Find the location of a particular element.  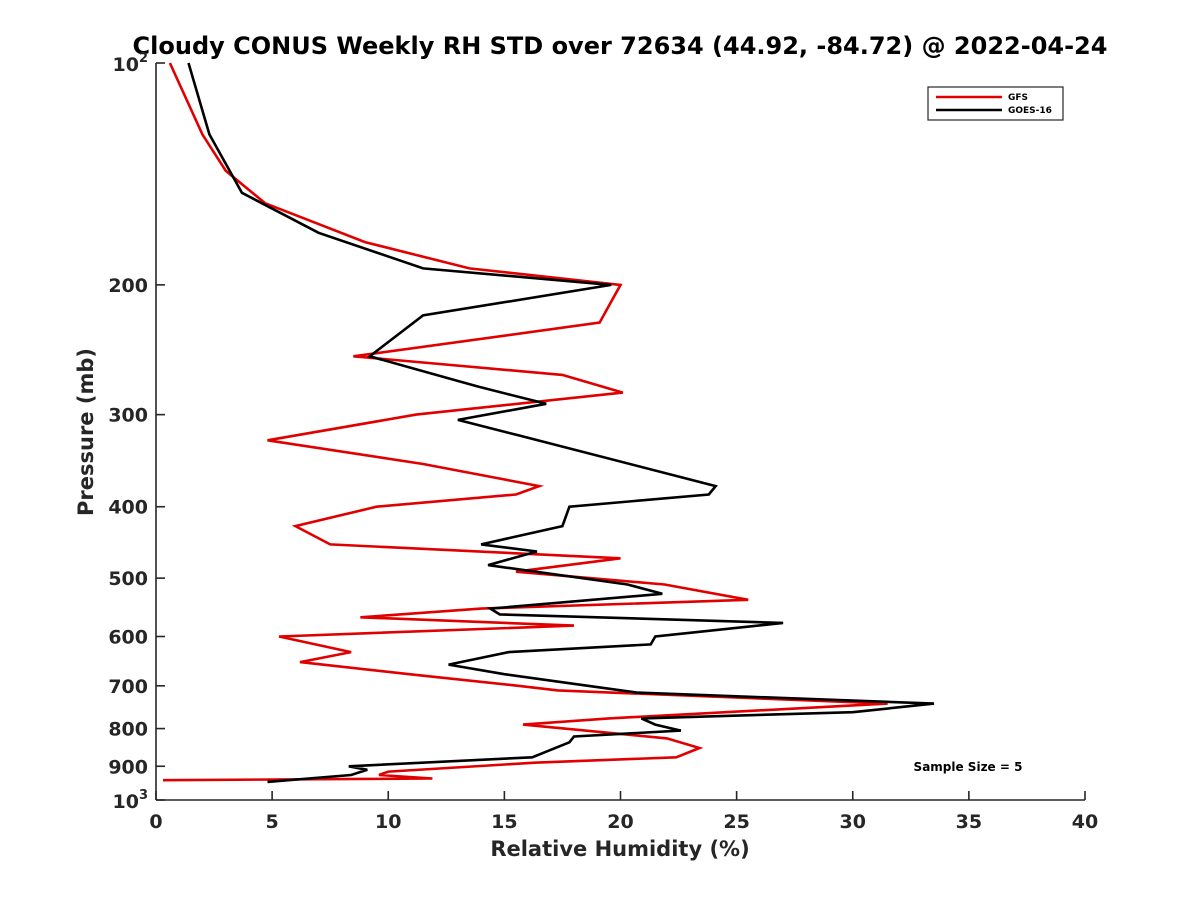

y-tick-label: 900 is located at coordinates (128, 767).